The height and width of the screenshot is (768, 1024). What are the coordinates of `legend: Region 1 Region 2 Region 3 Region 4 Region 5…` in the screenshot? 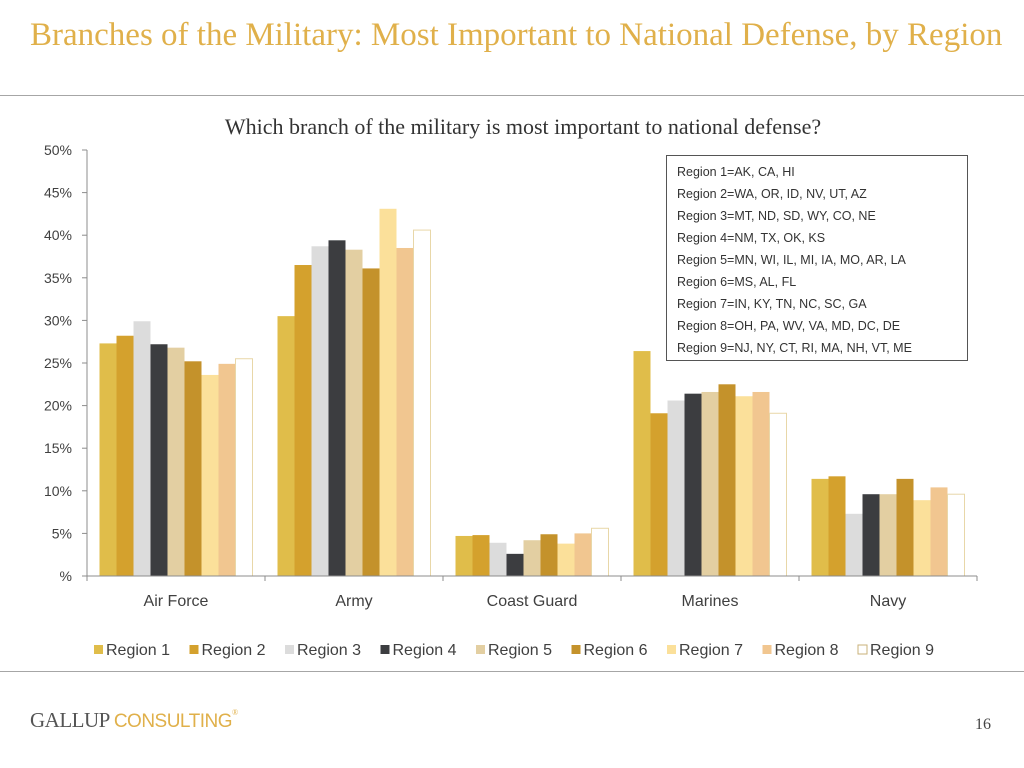 It's located at (514, 650).